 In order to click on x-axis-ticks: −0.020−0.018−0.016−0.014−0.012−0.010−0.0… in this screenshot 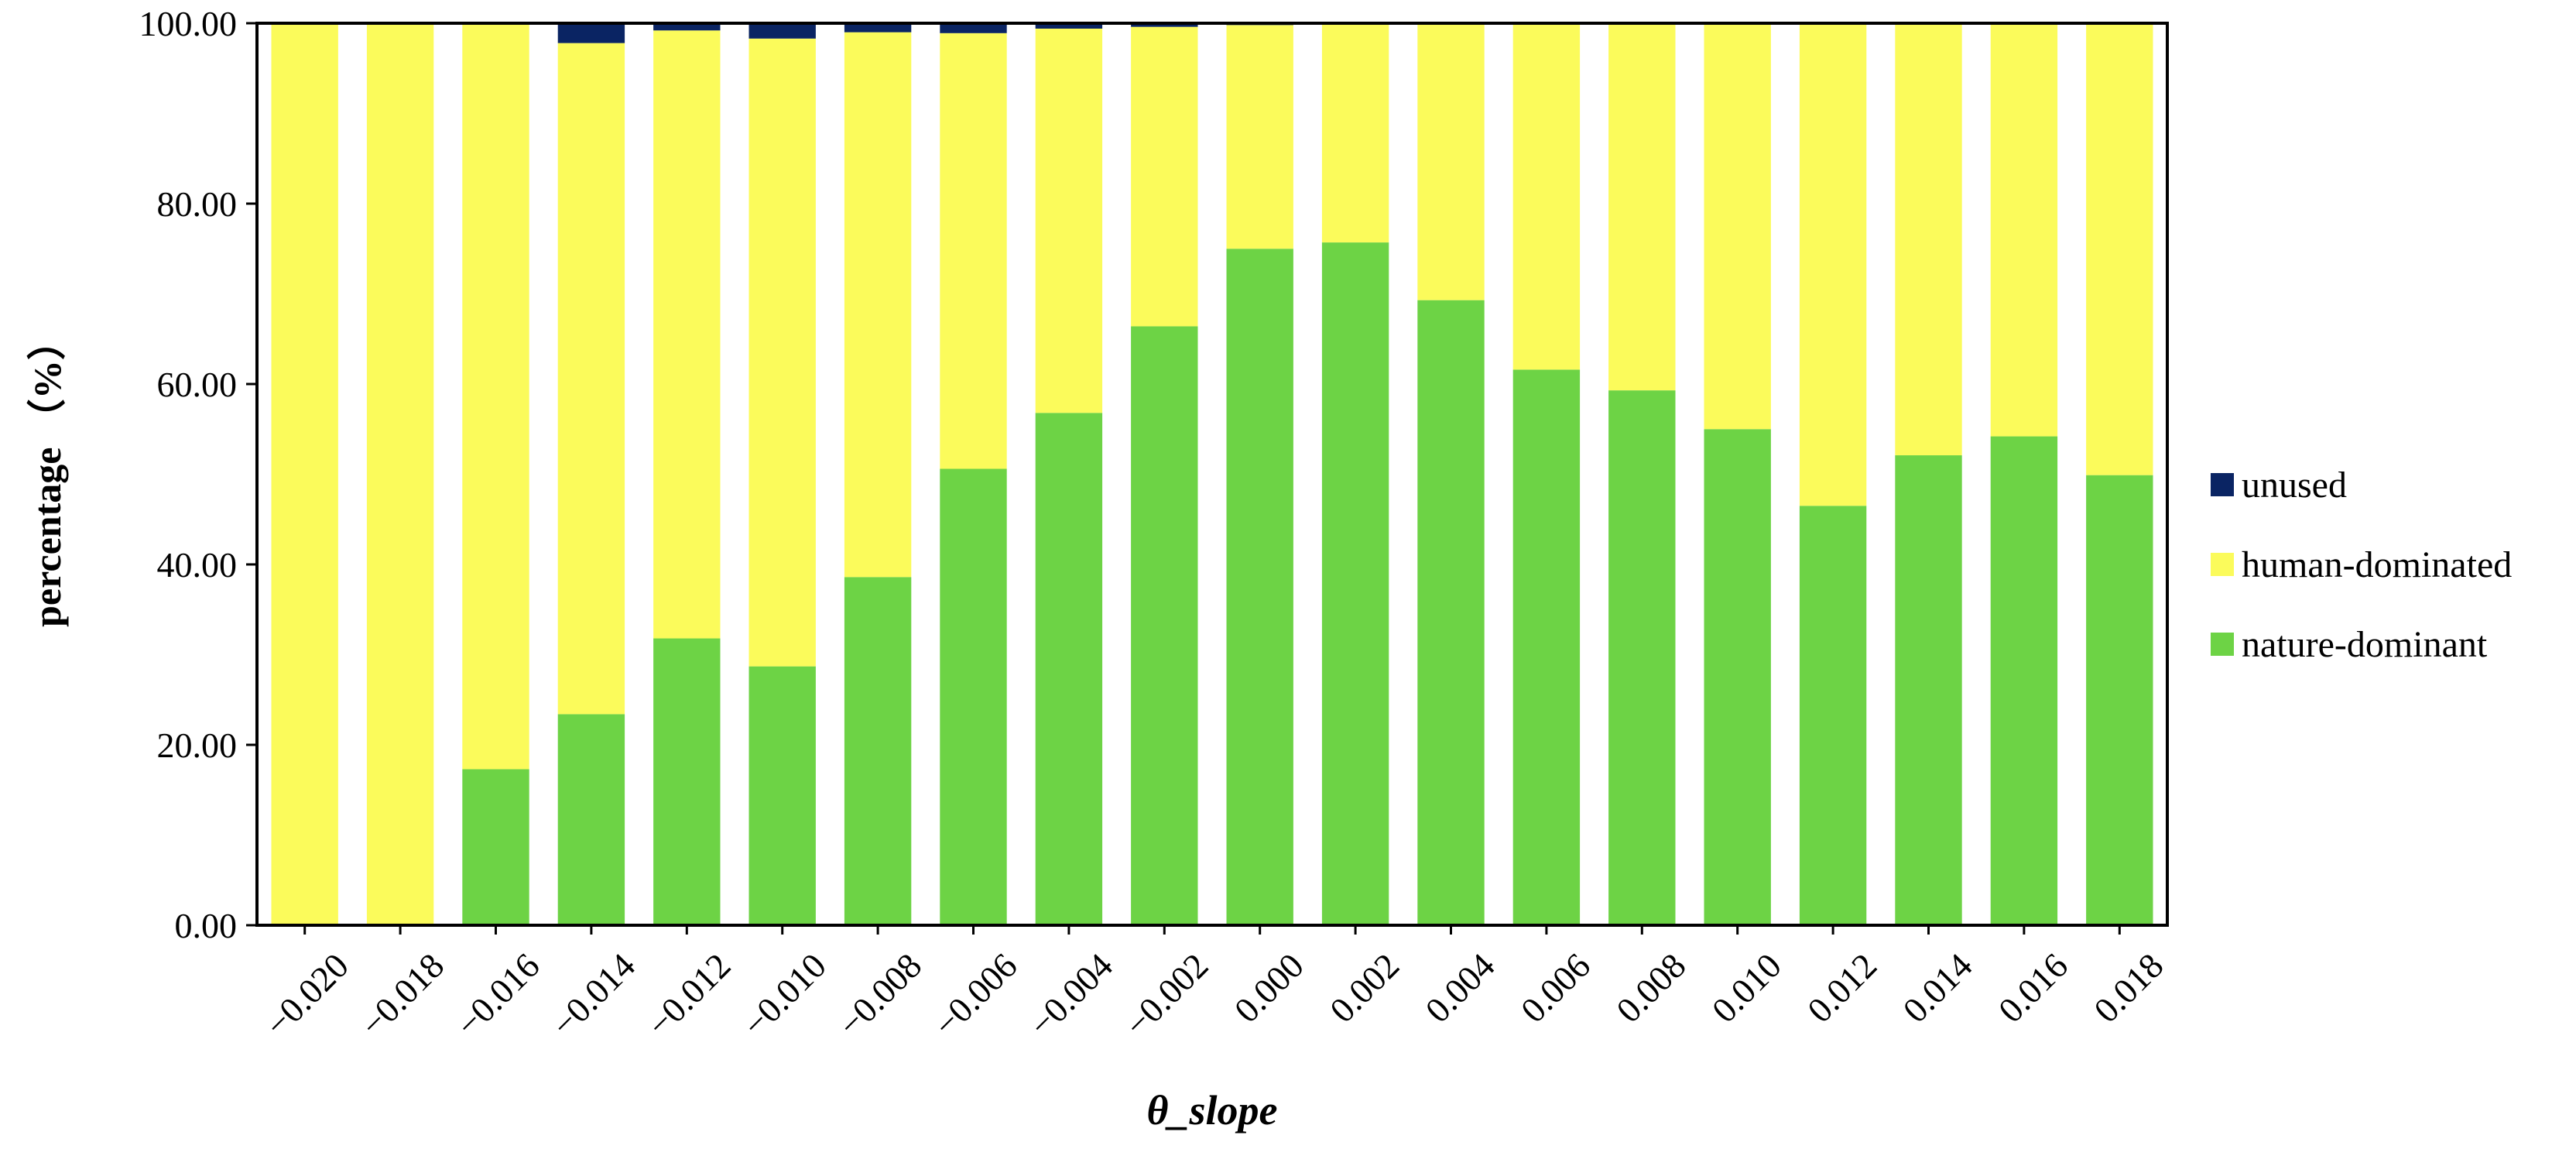, I will do `click(1214, 984)`.